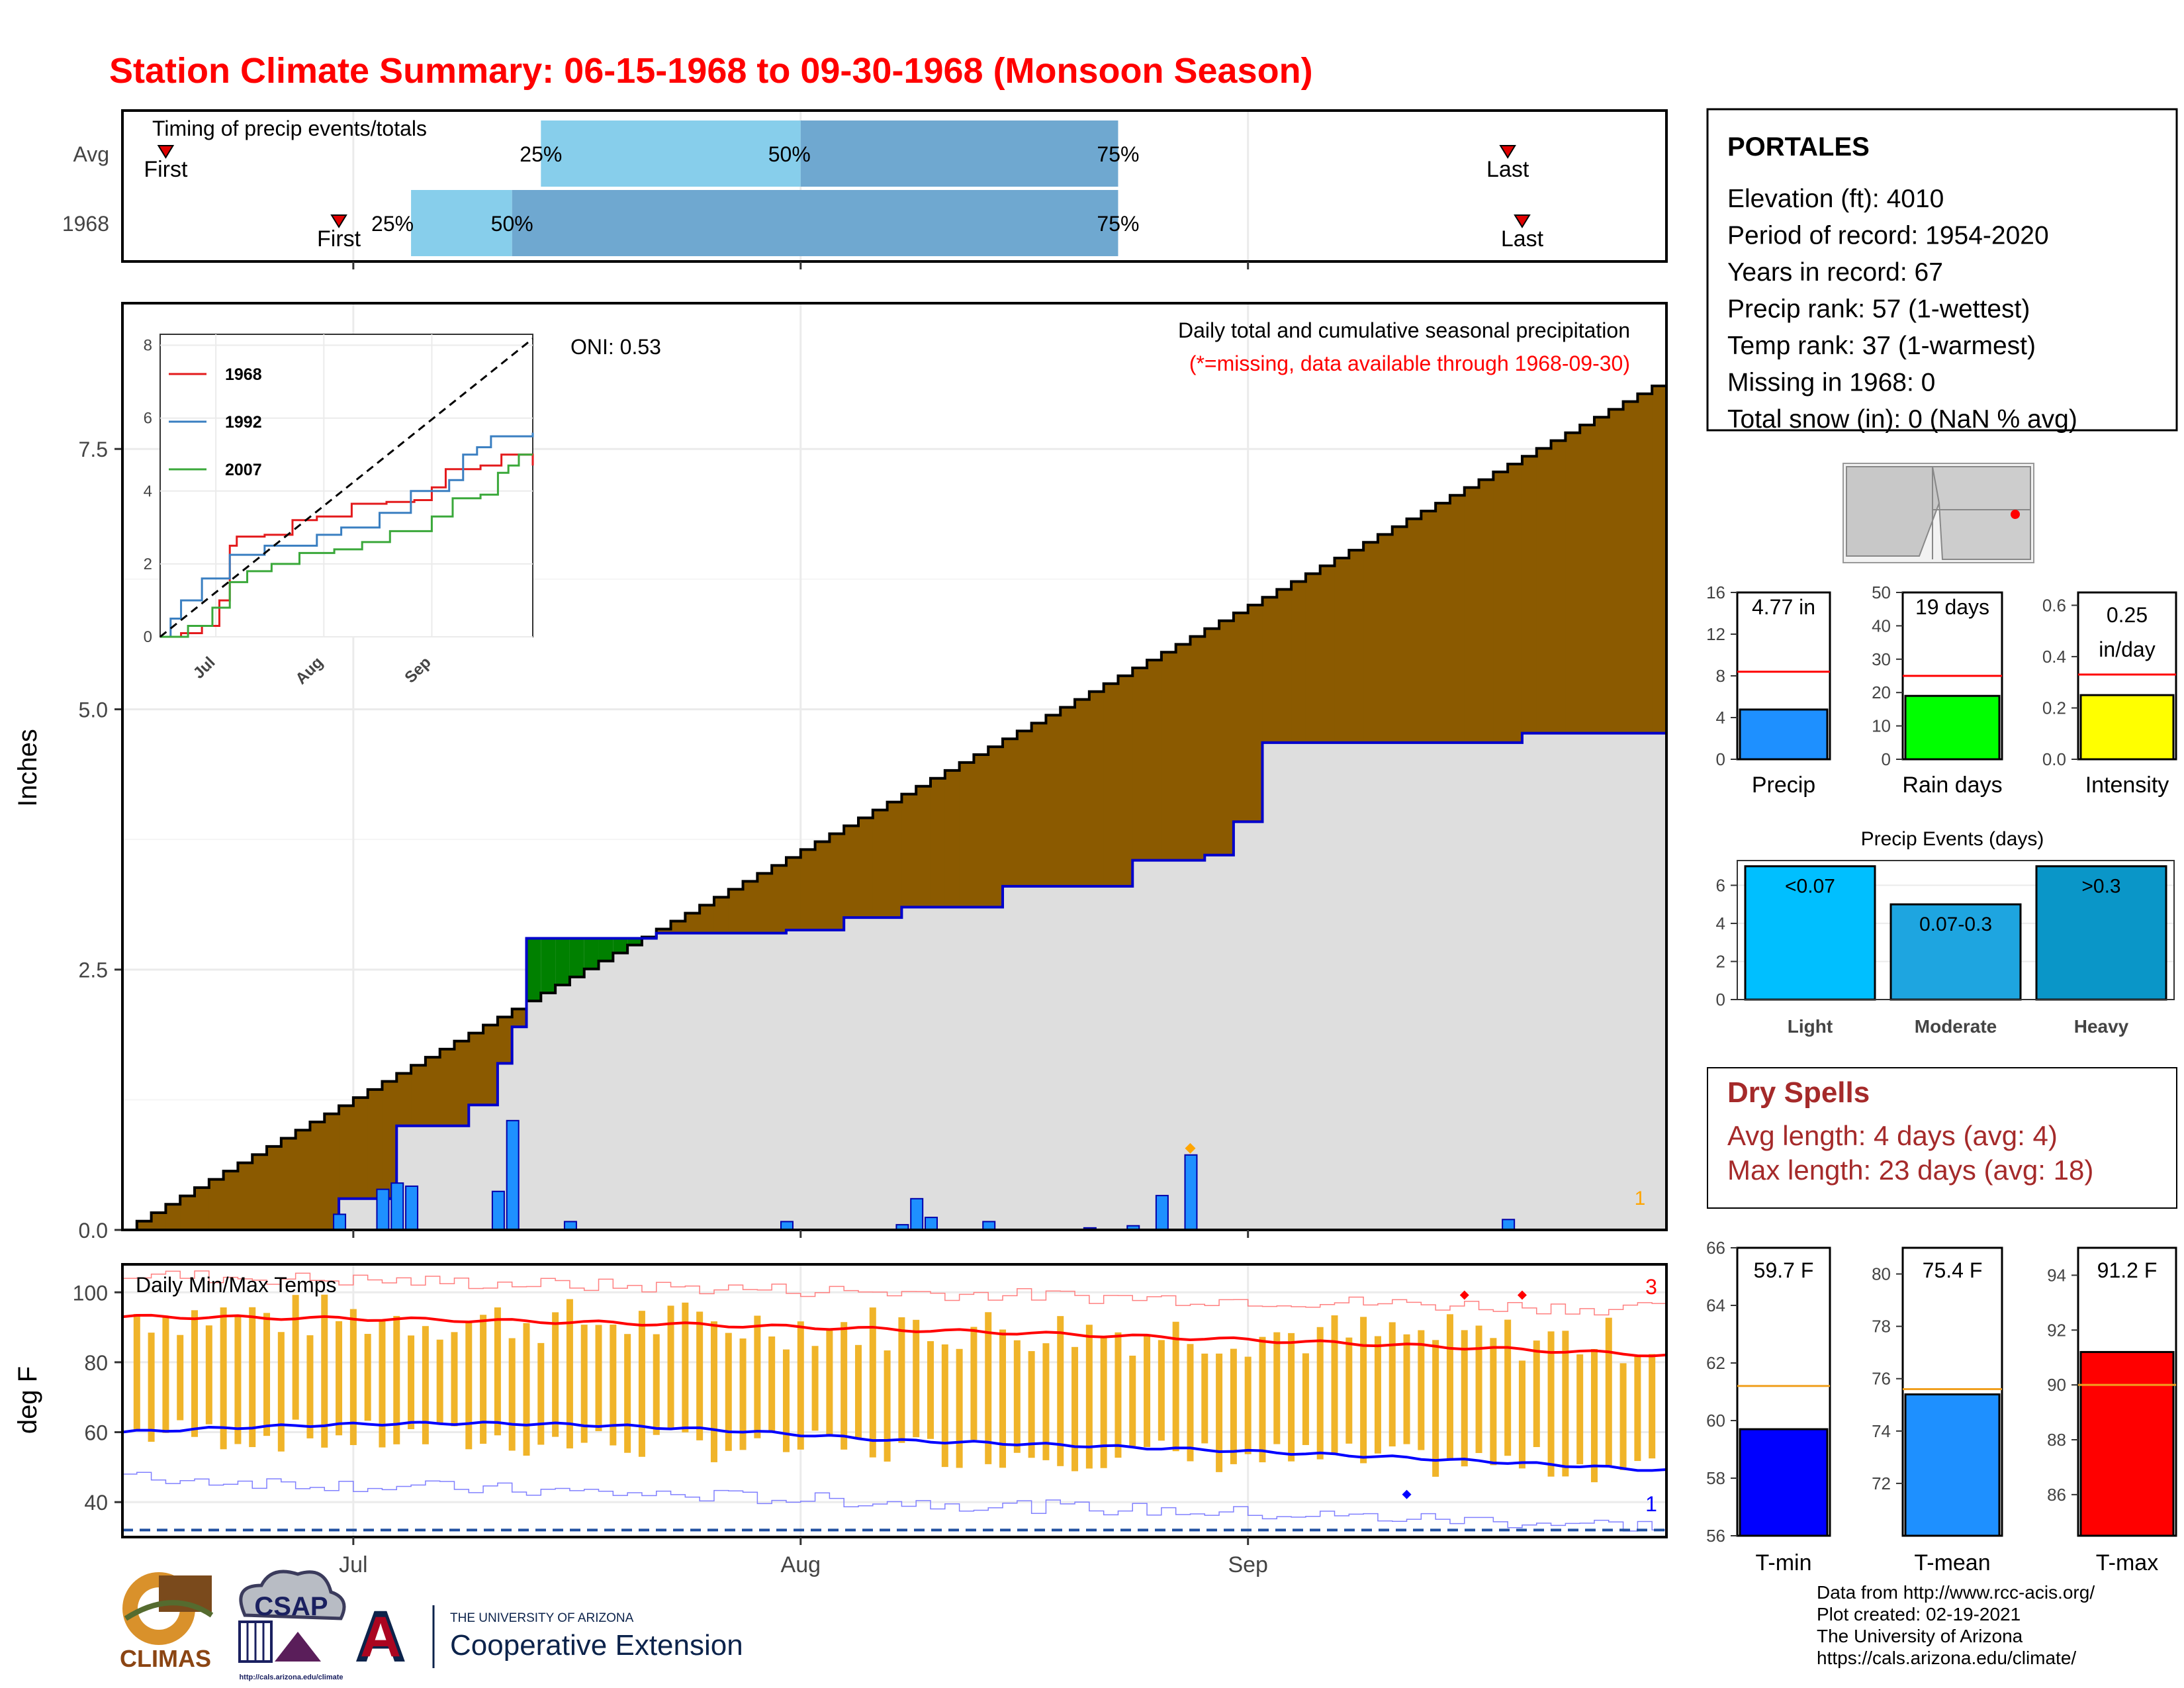 The height and width of the screenshot is (1688, 2184). Describe the element at coordinates (96, 1503) in the screenshot. I see `y-tick-label: 40` at that location.